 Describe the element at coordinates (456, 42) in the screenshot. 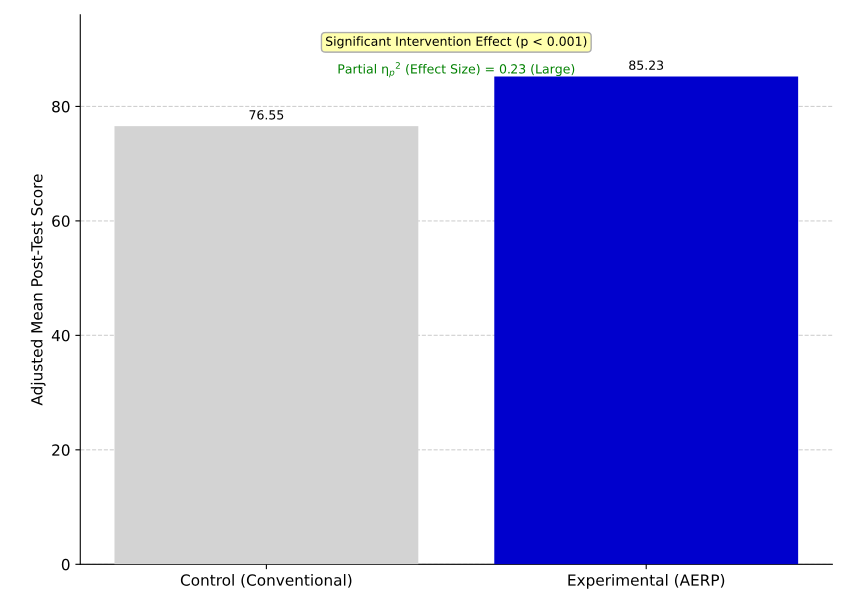

I see `annotation: Significant Intervention Effect (p < 0.001)` at that location.